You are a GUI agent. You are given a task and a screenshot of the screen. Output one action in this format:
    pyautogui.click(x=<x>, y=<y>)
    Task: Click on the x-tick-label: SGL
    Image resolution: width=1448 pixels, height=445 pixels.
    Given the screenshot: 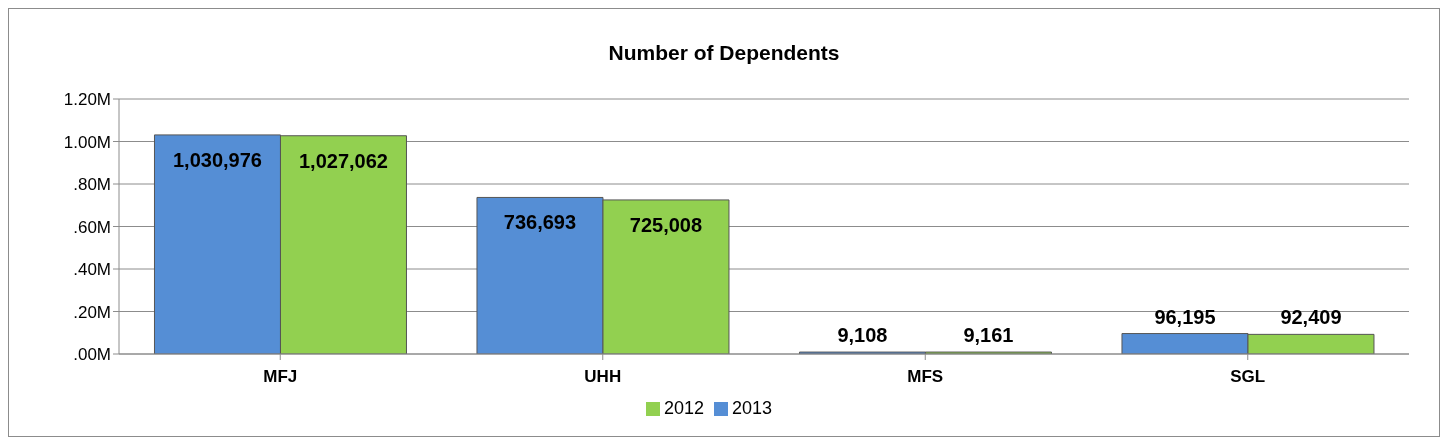 What is the action you would take?
    pyautogui.click(x=1248, y=377)
    